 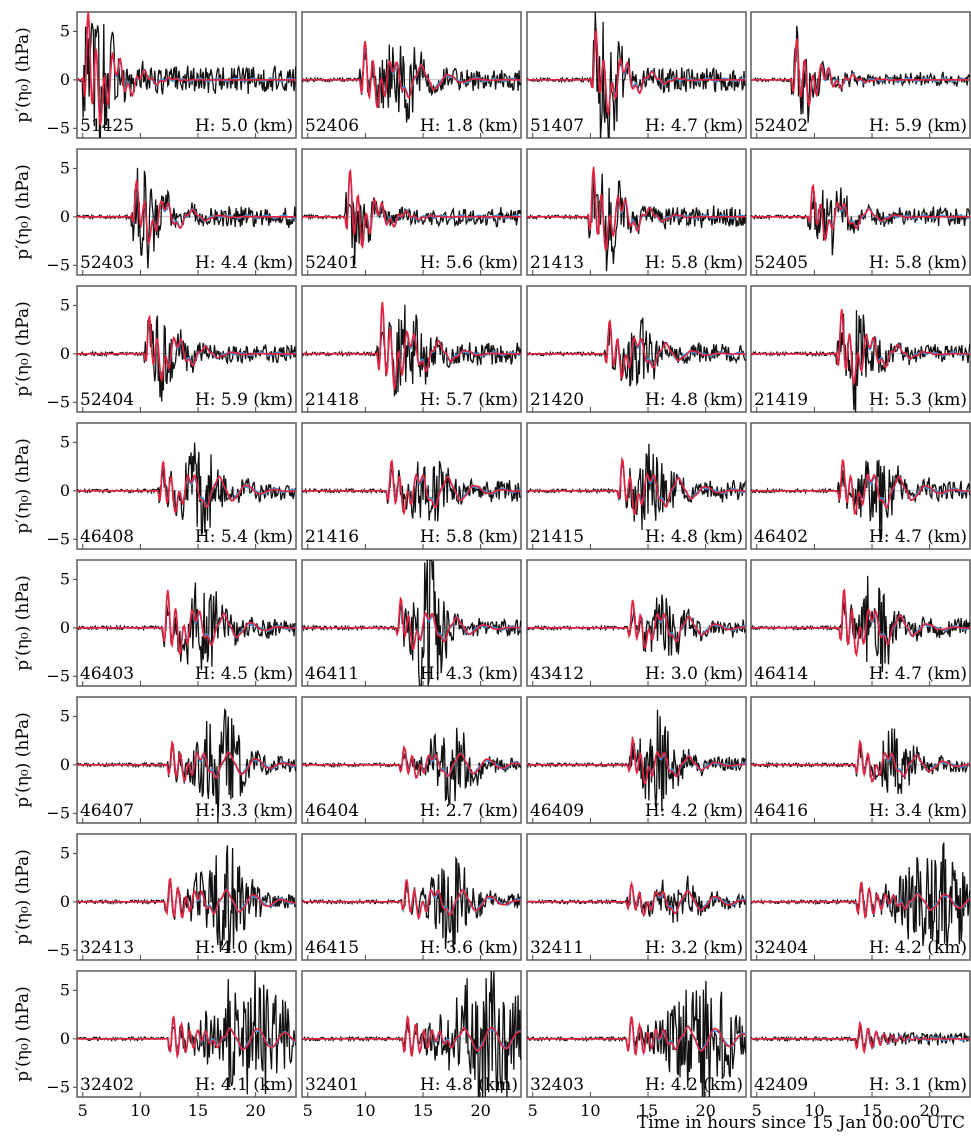 What do you see at coordinates (155, 349) in the screenshot?
I see `panel: 52404 H: 5.9 (km) −5 0 5 p′(η₀) (hPa)` at bounding box center [155, 349].